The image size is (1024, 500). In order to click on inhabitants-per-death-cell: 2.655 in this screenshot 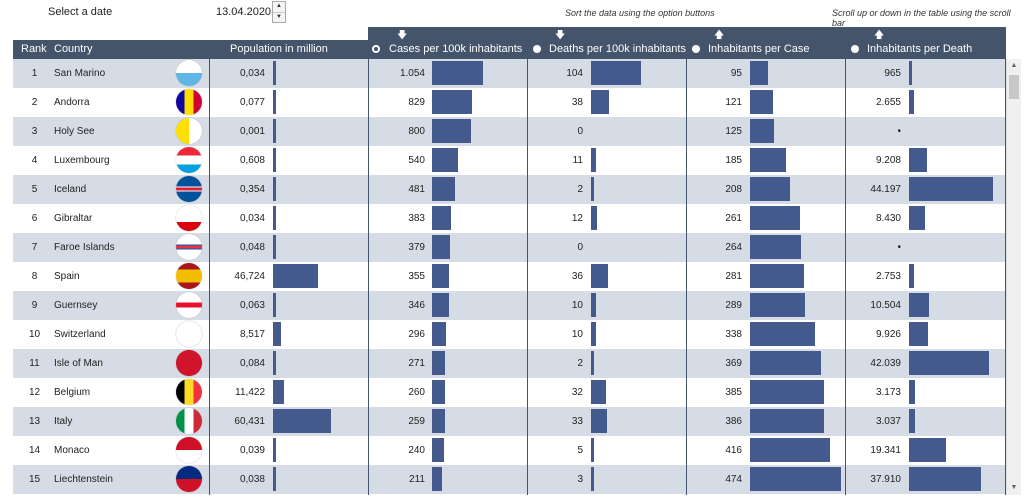, I will do `click(888, 102)`.